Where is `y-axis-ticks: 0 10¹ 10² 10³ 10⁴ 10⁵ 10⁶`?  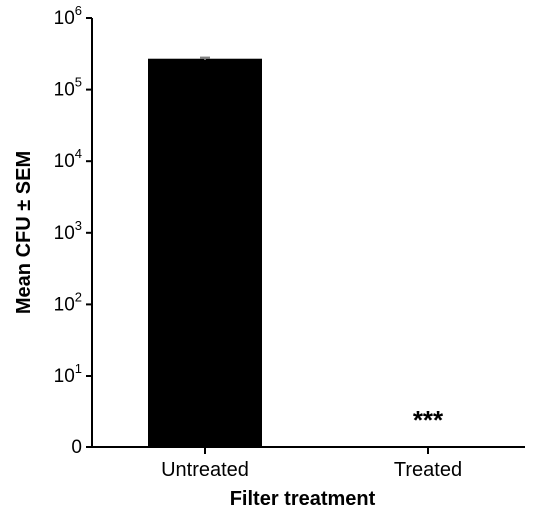 y-axis-ticks: 0 10¹ 10² 10³ 10⁴ 10⁵ 10⁶ is located at coordinates (73, 230).